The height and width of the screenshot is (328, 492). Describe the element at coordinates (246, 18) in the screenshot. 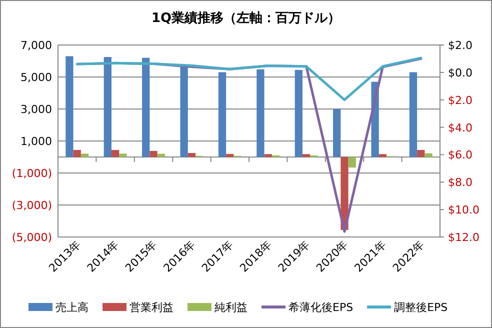

I see `title: 1Q業績推移（左軸：百万ドル）` at that location.